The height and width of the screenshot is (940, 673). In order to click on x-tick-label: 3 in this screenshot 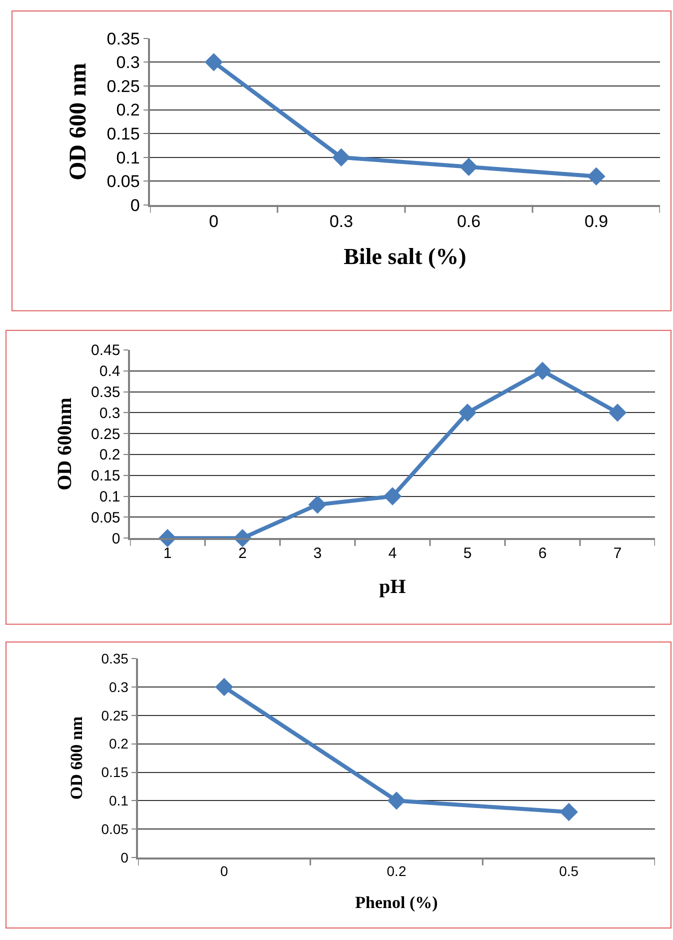, I will do `click(317, 553)`.